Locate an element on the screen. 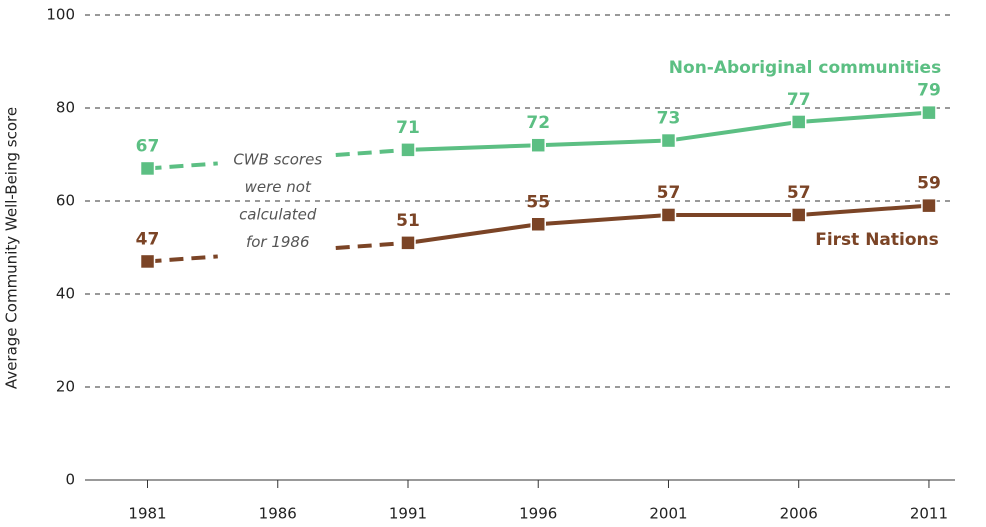  data-label: 79 is located at coordinates (929, 91).